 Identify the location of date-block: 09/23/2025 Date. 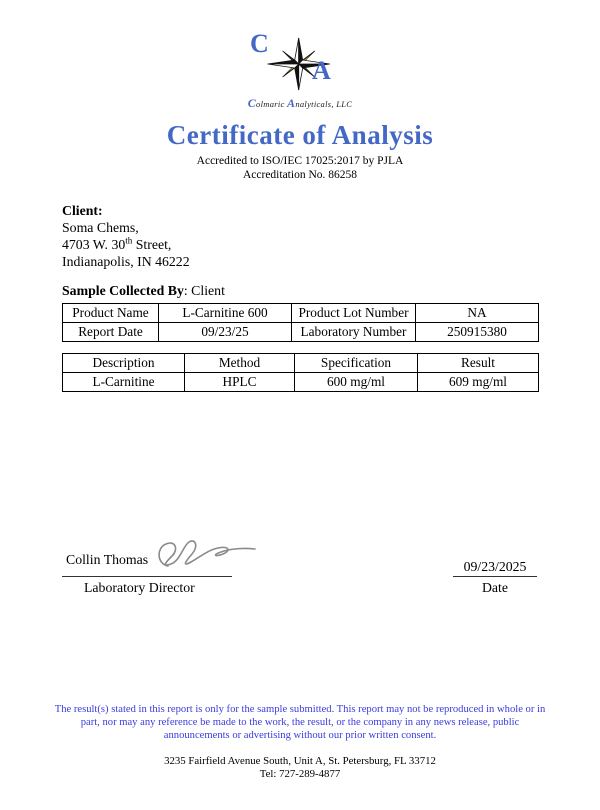
(495, 577).